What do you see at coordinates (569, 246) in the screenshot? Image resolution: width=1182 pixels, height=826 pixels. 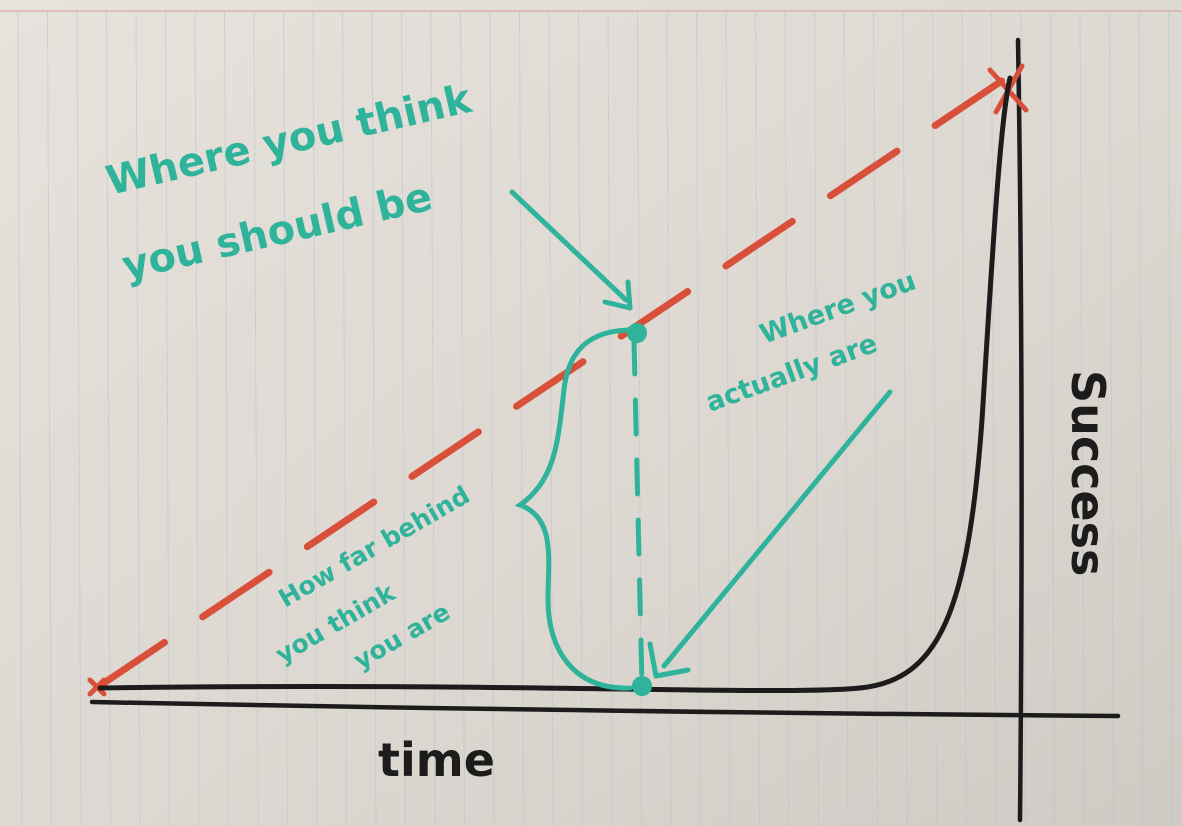 I see `arrow-to-should-be` at bounding box center [569, 246].